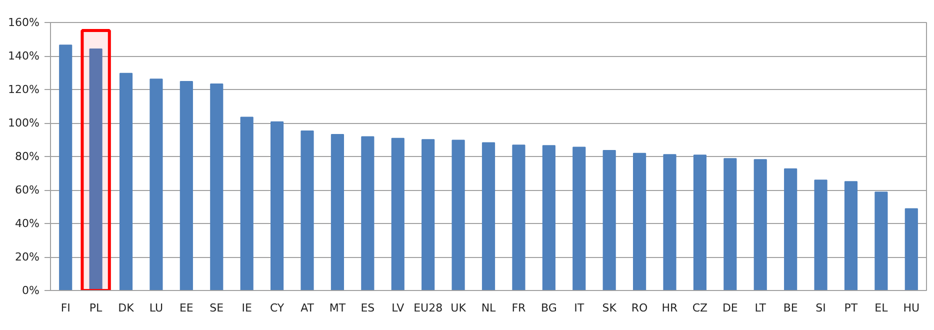 The width and height of the screenshot is (934, 330). I want to click on x-tick-label: EE, so click(186, 308).